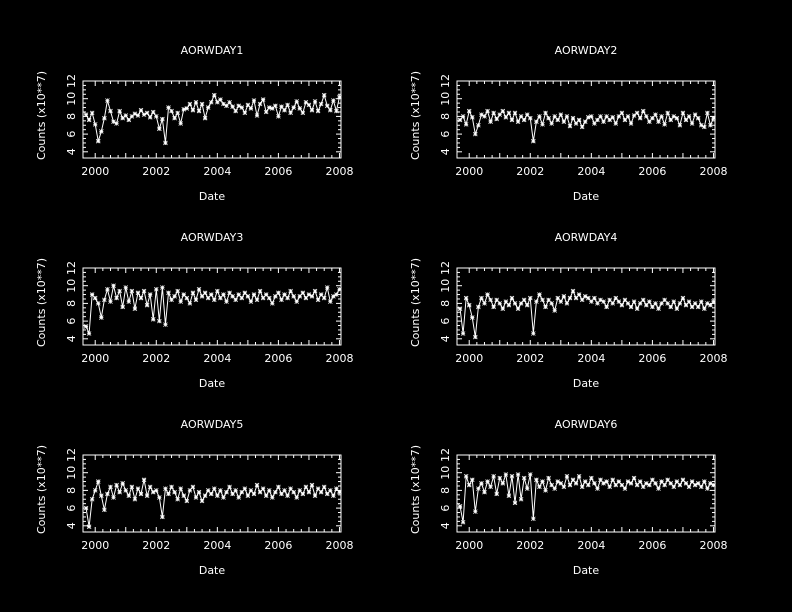 The height and width of the screenshot is (612, 792). What do you see at coordinates (445, 338) in the screenshot?
I see `y-tick-label: 4` at bounding box center [445, 338].